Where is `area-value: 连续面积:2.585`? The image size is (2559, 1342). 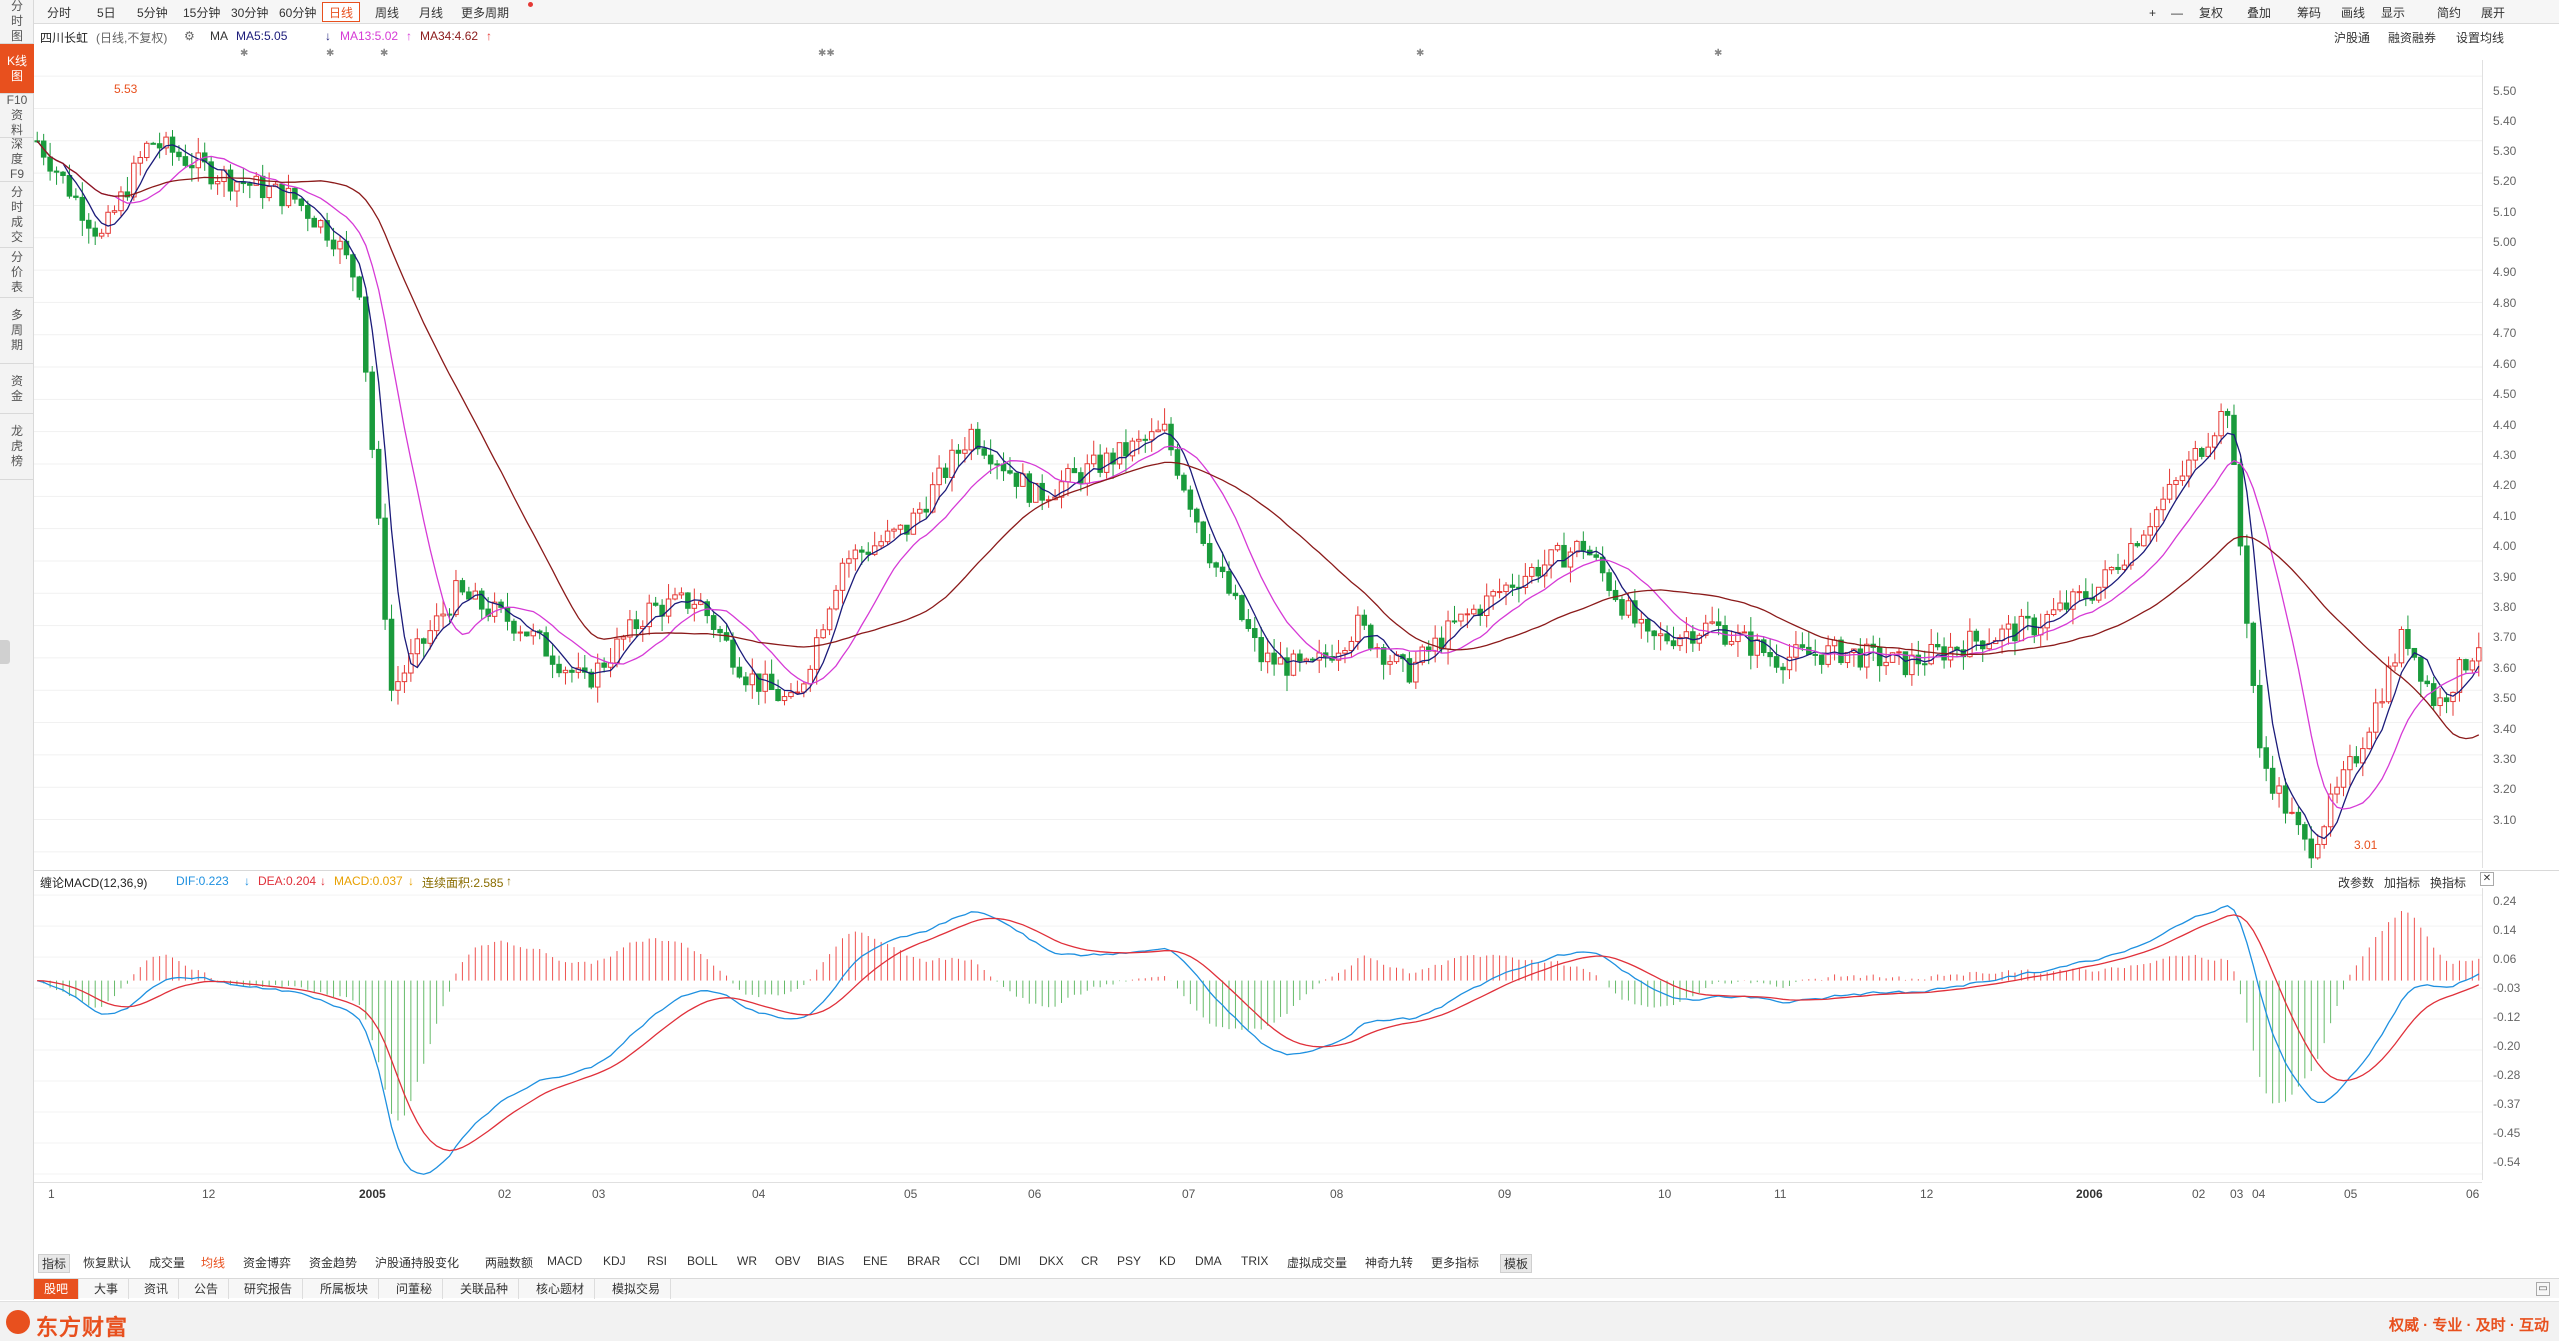
area-value: 连续面积:2.585 is located at coordinates (463, 883).